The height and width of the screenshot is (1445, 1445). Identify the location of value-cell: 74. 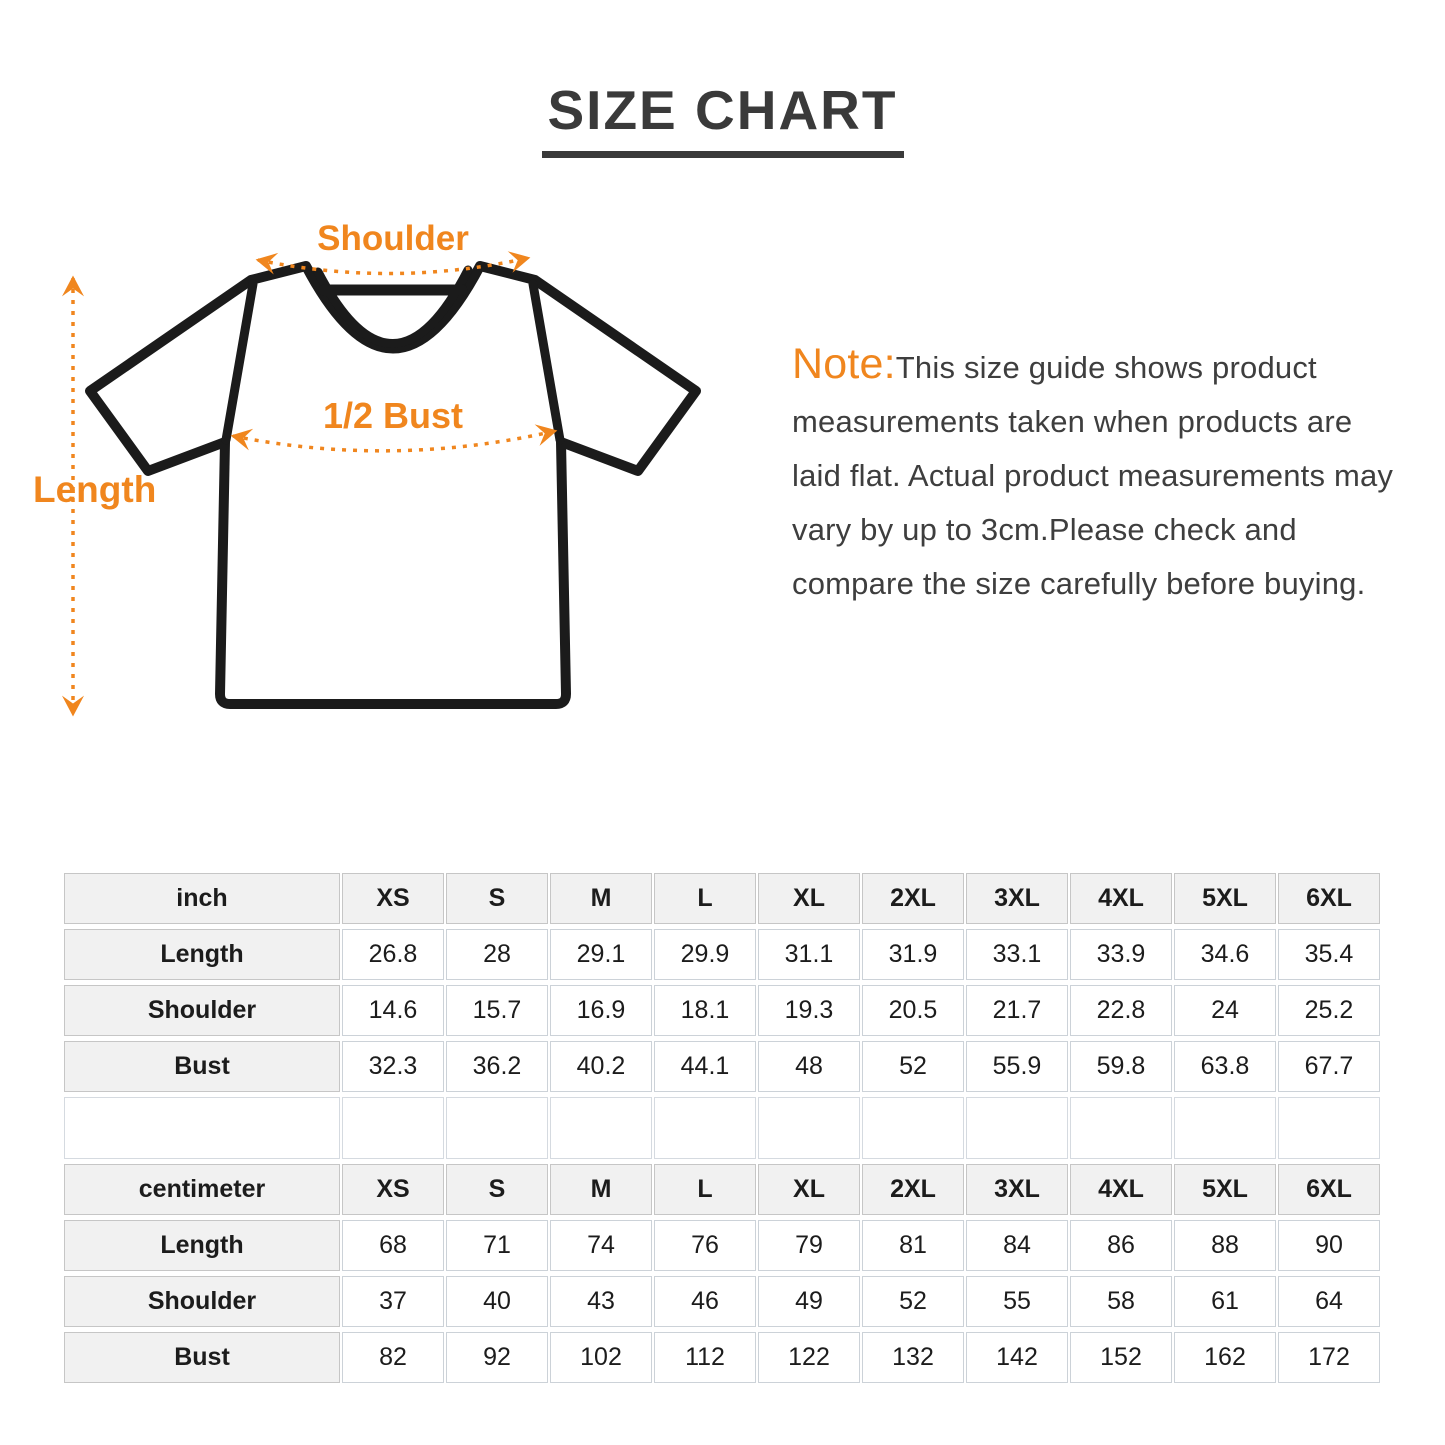
(601, 1245).